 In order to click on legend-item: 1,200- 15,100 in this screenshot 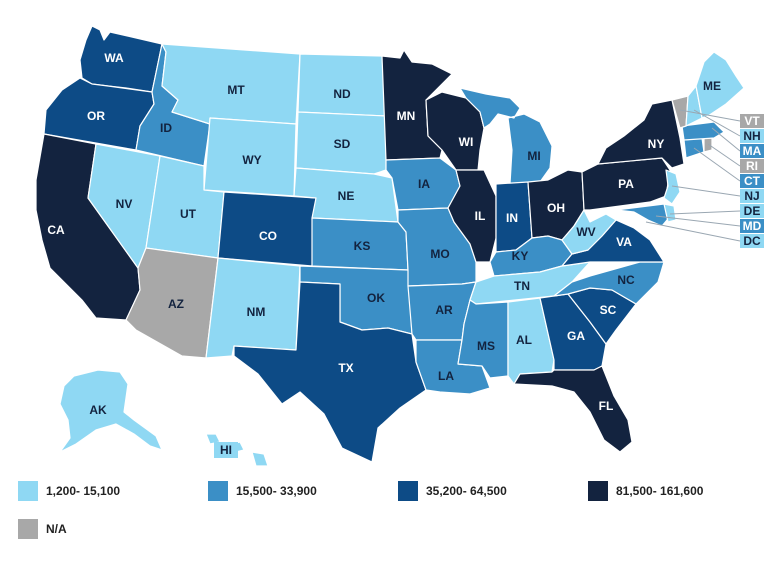, I will do `click(69, 491)`.